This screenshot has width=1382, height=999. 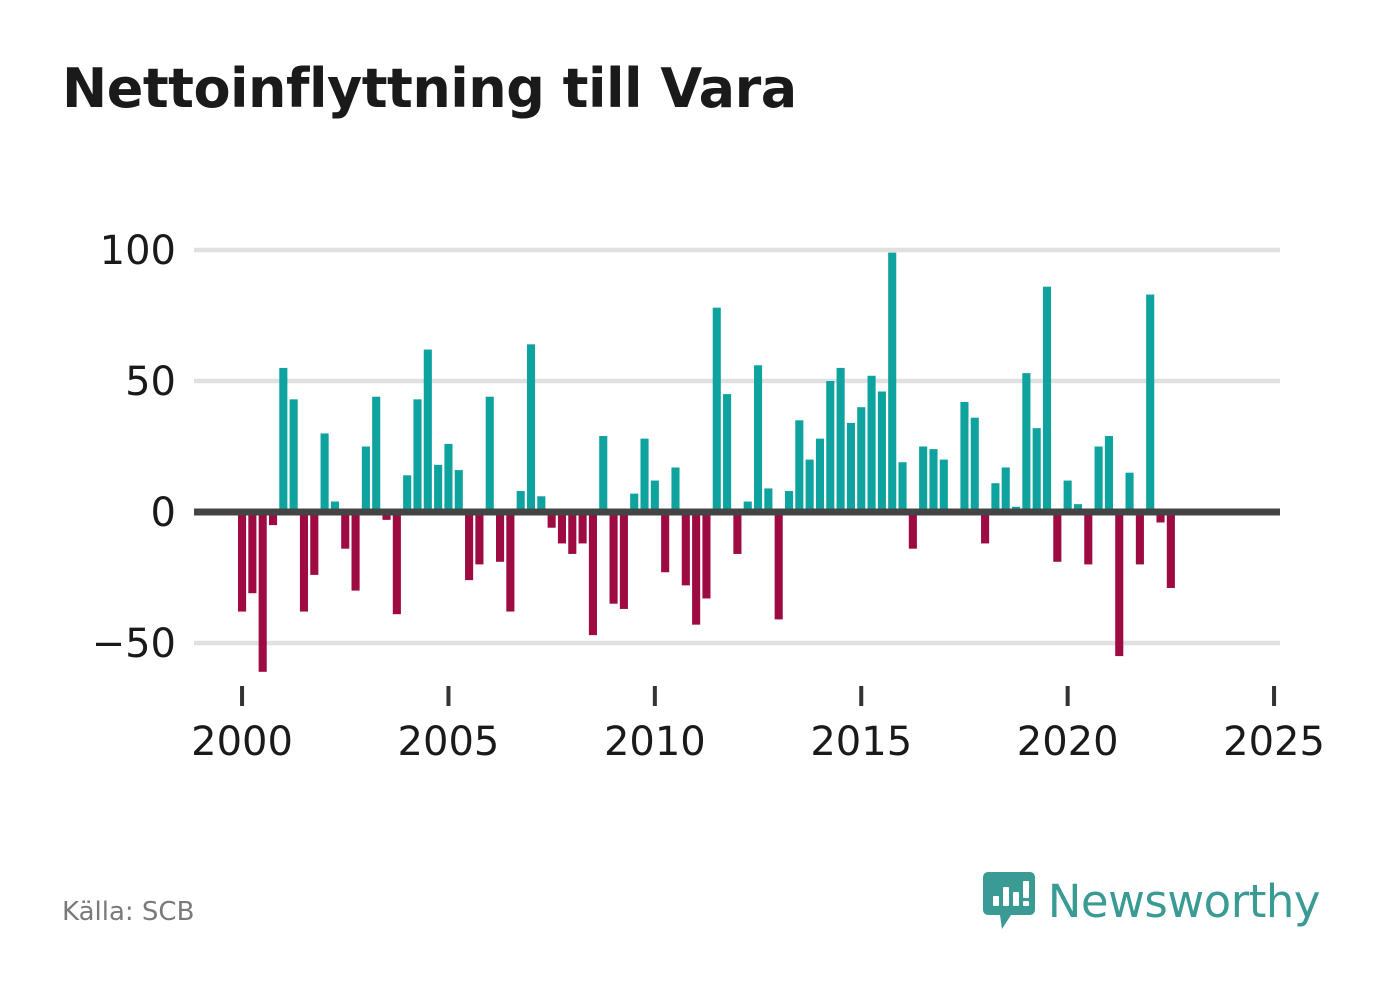 What do you see at coordinates (242, 742) in the screenshot?
I see `x-axis-tick-label: 2000` at bounding box center [242, 742].